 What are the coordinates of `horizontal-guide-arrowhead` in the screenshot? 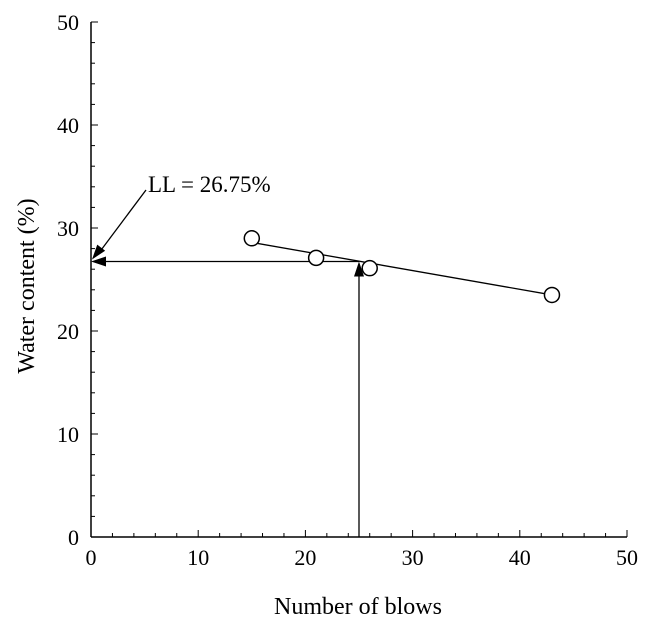 It's located at (98, 261).